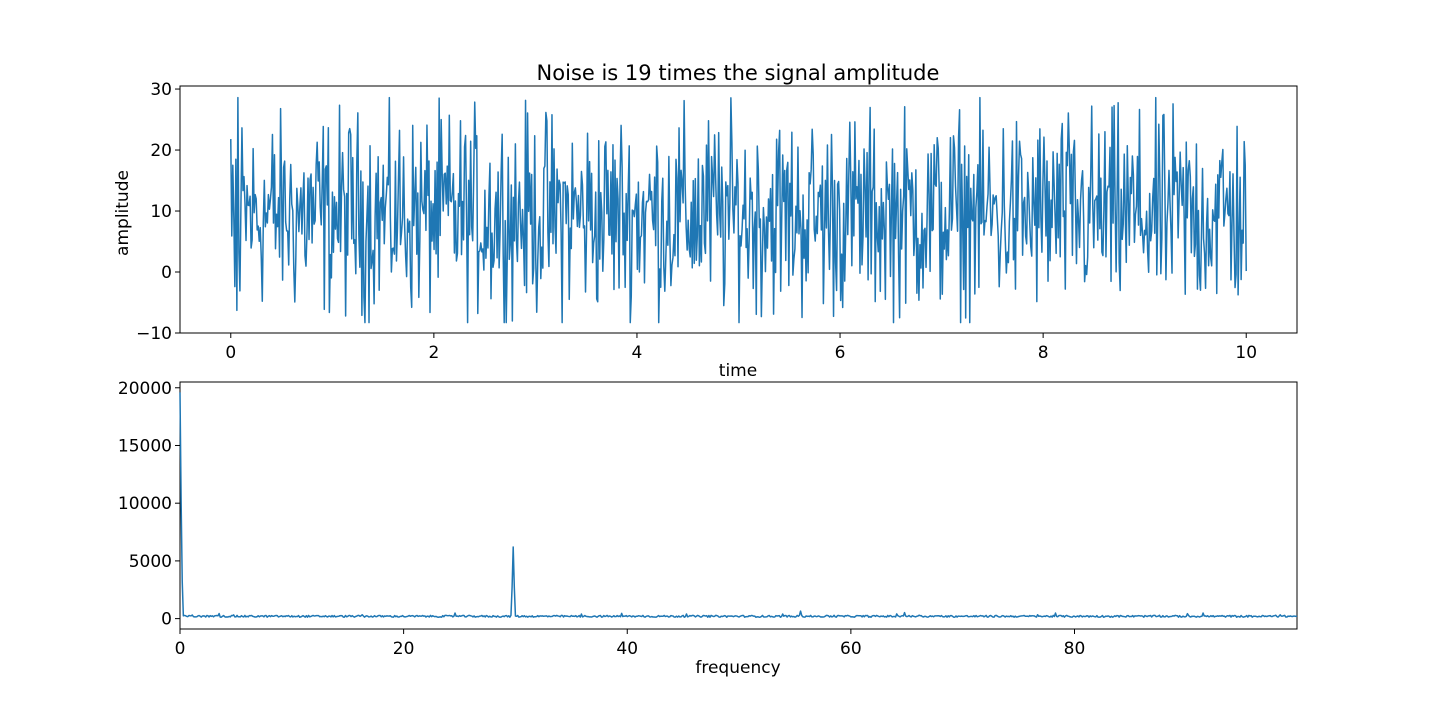 Image resolution: width=1440 pixels, height=720 pixels. Describe the element at coordinates (637, 353) in the screenshot. I see `time-domain-x-tick-label: 4` at that location.